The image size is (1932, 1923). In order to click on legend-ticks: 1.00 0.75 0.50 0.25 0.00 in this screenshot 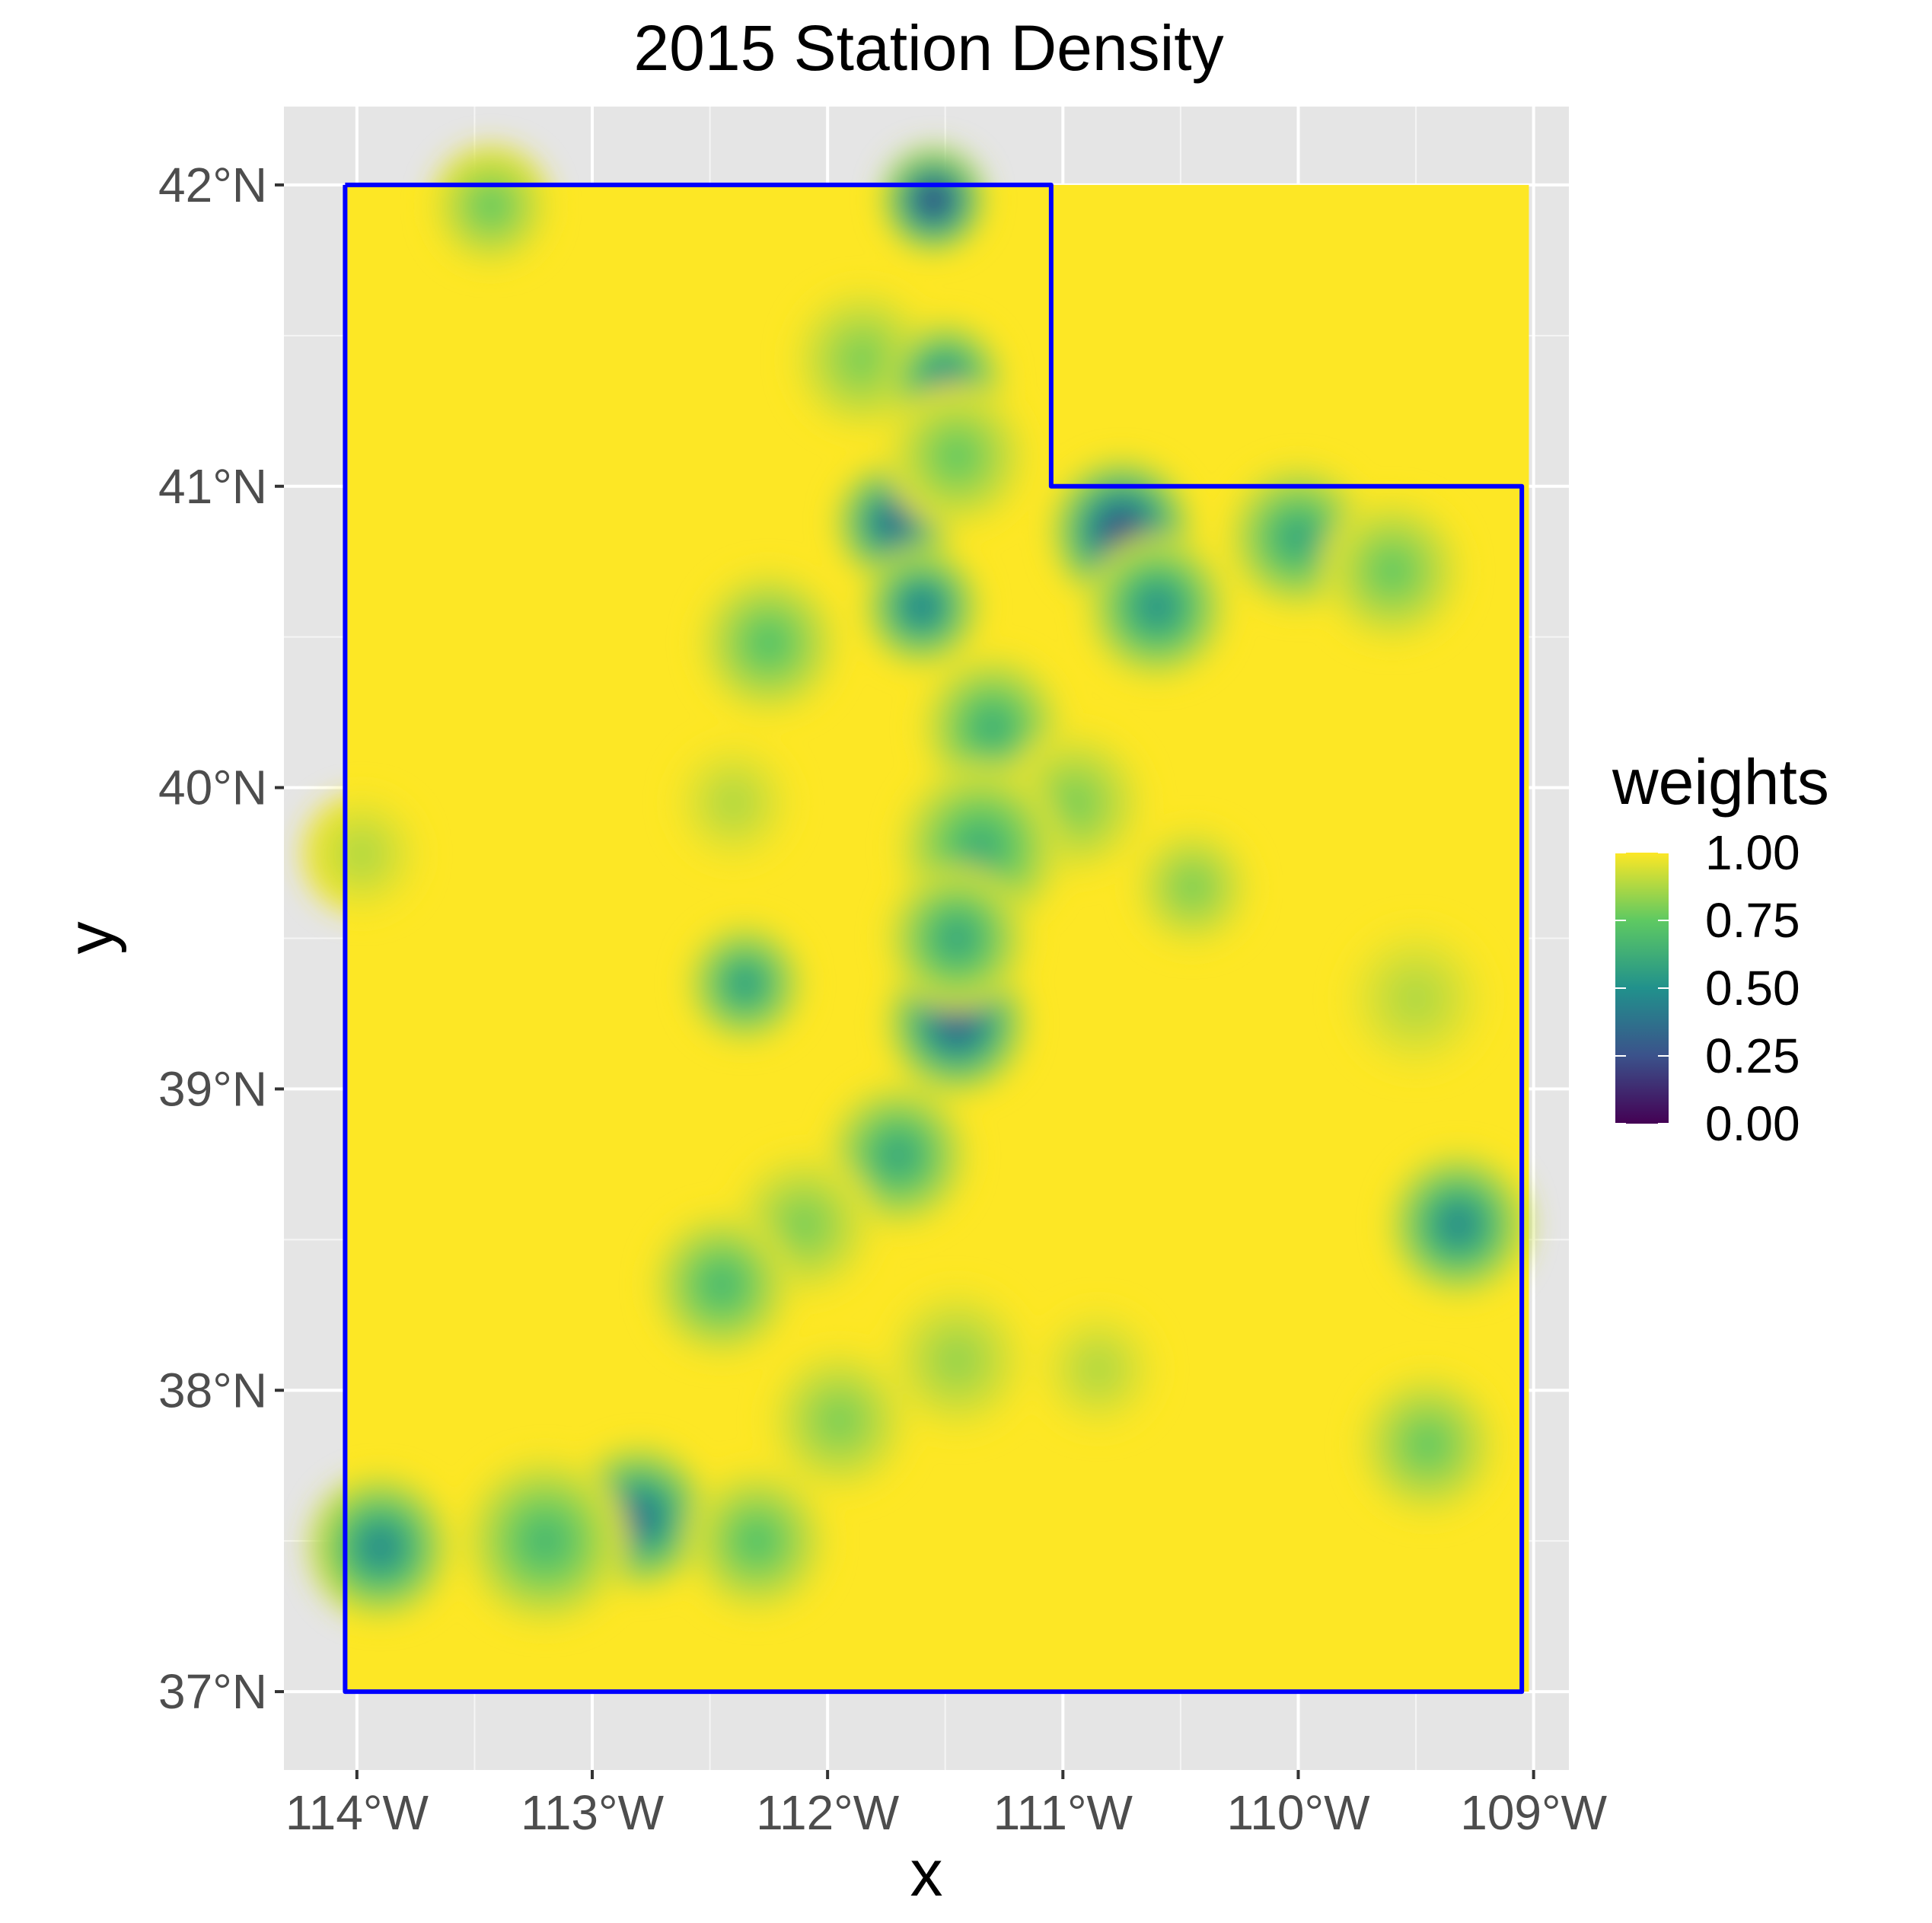, I will do `click(1707, 988)`.